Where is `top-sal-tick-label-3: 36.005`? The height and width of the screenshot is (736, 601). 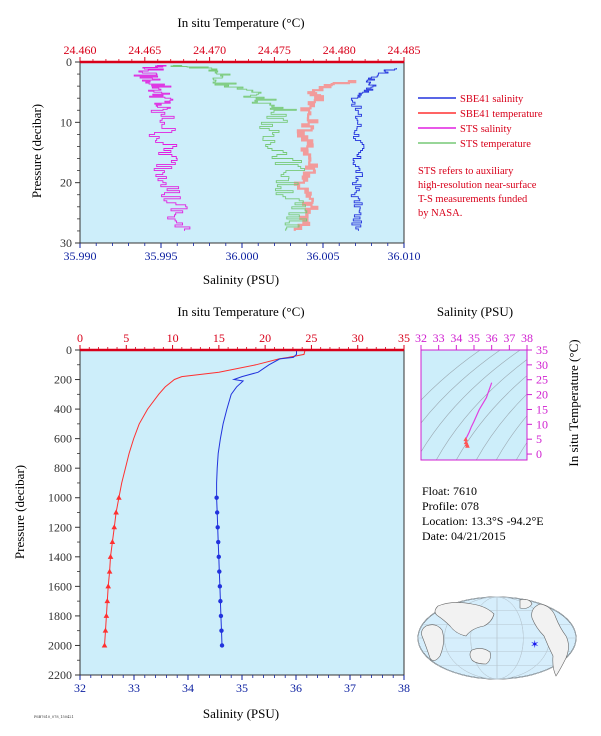
top-sal-tick-label-3: 36.005 is located at coordinates (323, 256).